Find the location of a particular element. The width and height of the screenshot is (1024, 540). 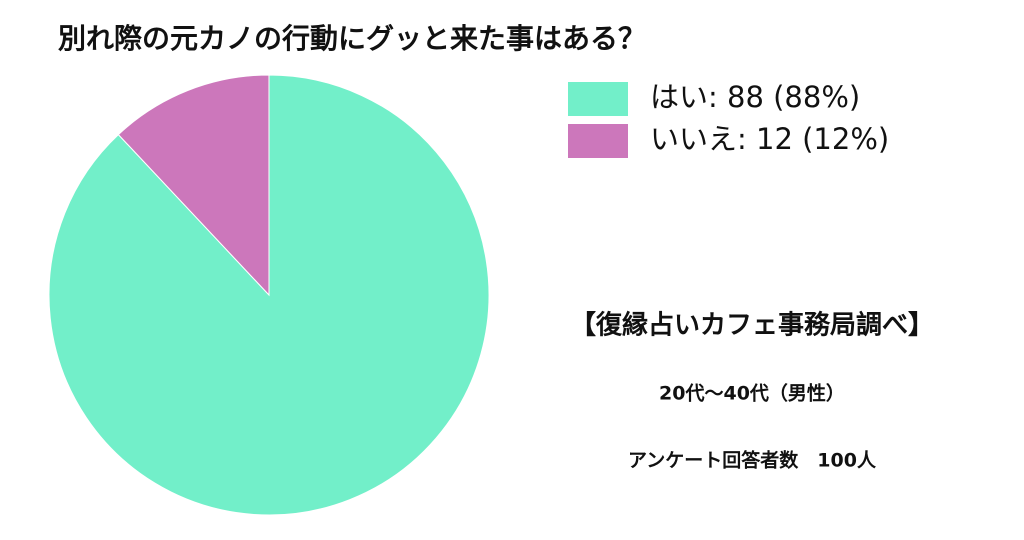

pie-slice is located at coordinates (193, 185).